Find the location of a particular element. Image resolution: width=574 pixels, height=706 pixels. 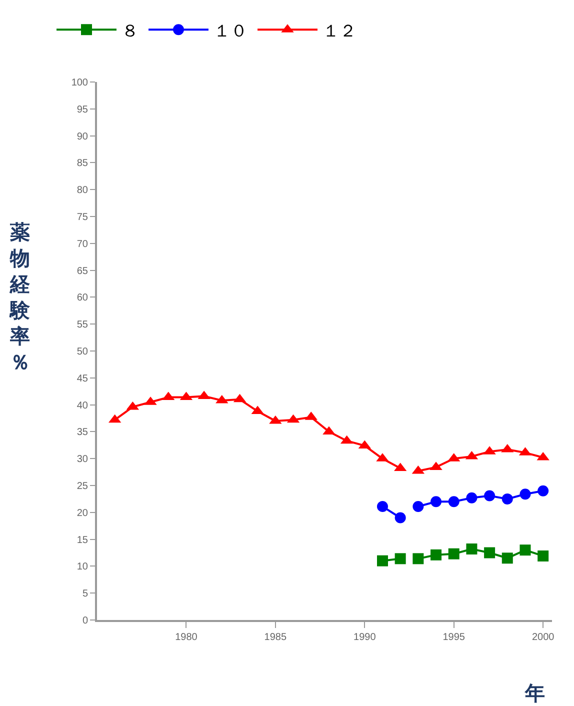

y-tick-label: 20 is located at coordinates (82, 513).